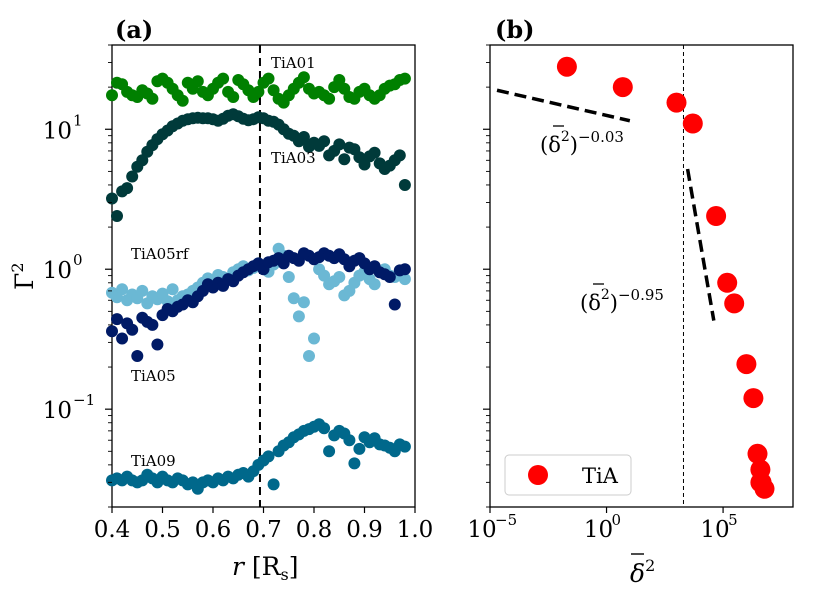 This screenshot has width=813, height=599. I want to click on fit-label-2-exp: −0.95, so click(641, 295).